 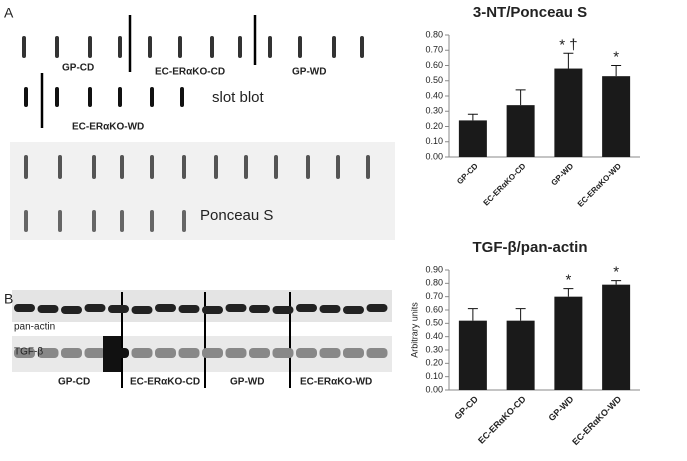 I want to click on panel-label: A, so click(x=9, y=13).